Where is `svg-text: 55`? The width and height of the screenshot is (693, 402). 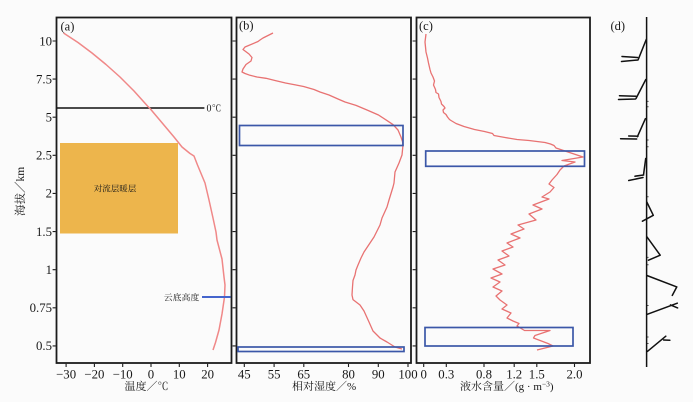
svg-text: 55 is located at coordinates (274, 375).